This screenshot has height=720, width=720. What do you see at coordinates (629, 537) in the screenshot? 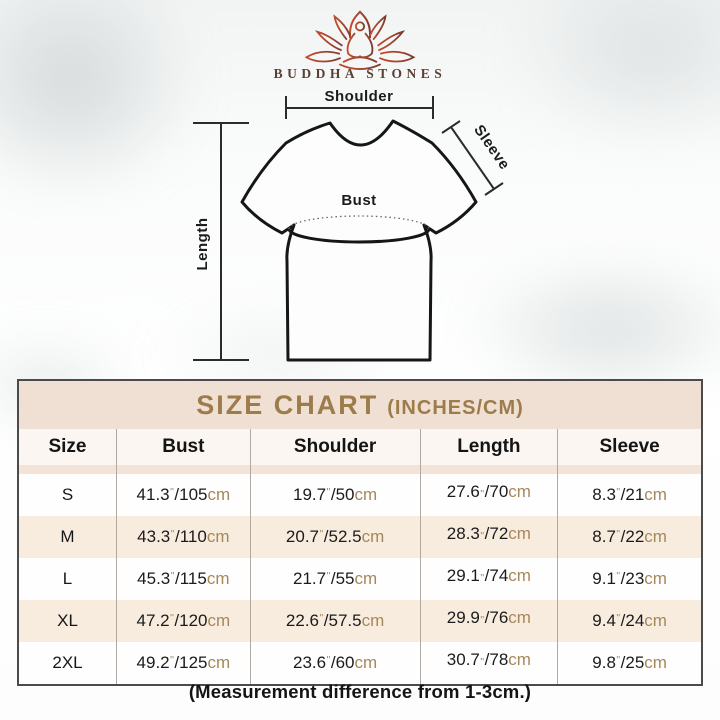
I see `cell-sleeve: 8.7"/22cm` at bounding box center [629, 537].